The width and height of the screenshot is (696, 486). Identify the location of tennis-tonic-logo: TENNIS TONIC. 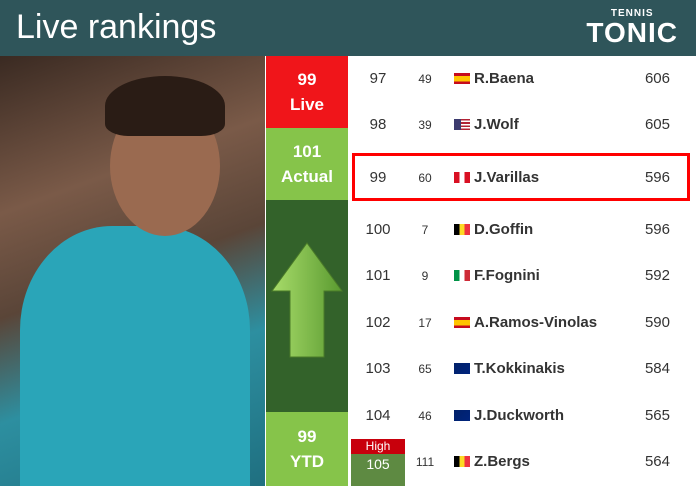
(632, 27).